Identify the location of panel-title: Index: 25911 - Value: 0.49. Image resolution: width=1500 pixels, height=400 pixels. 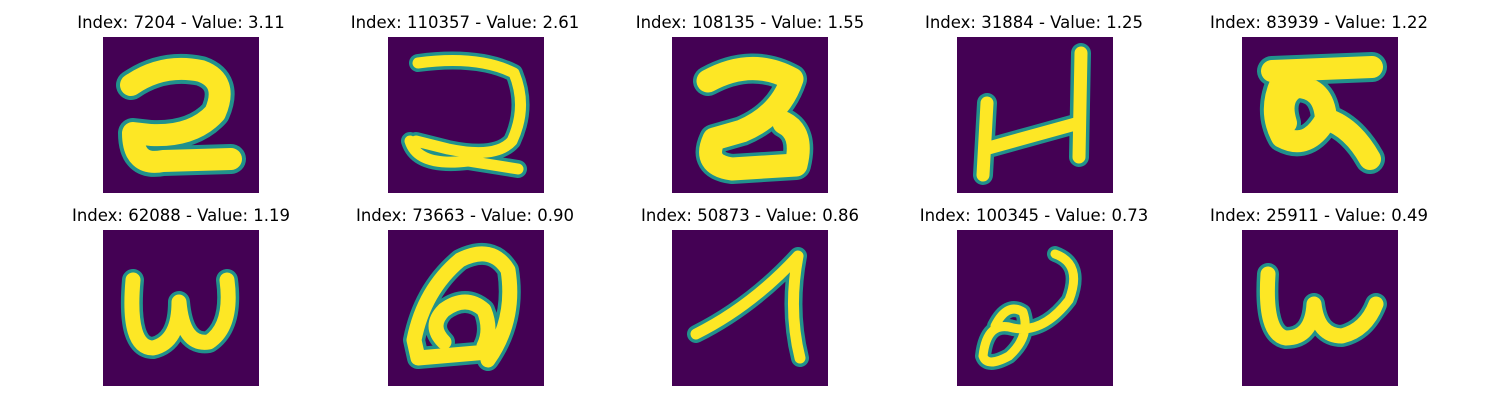
(1318, 215).